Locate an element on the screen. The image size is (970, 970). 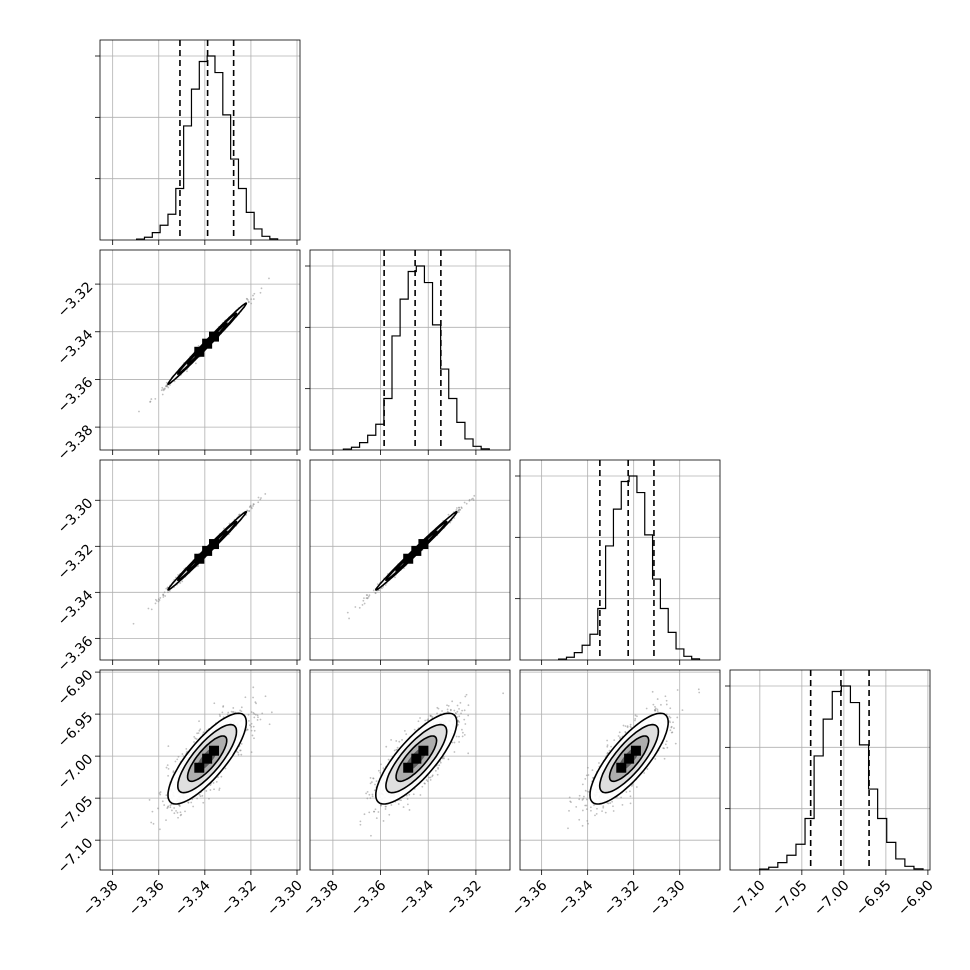
histogram-series is located at coordinates (416, 357).